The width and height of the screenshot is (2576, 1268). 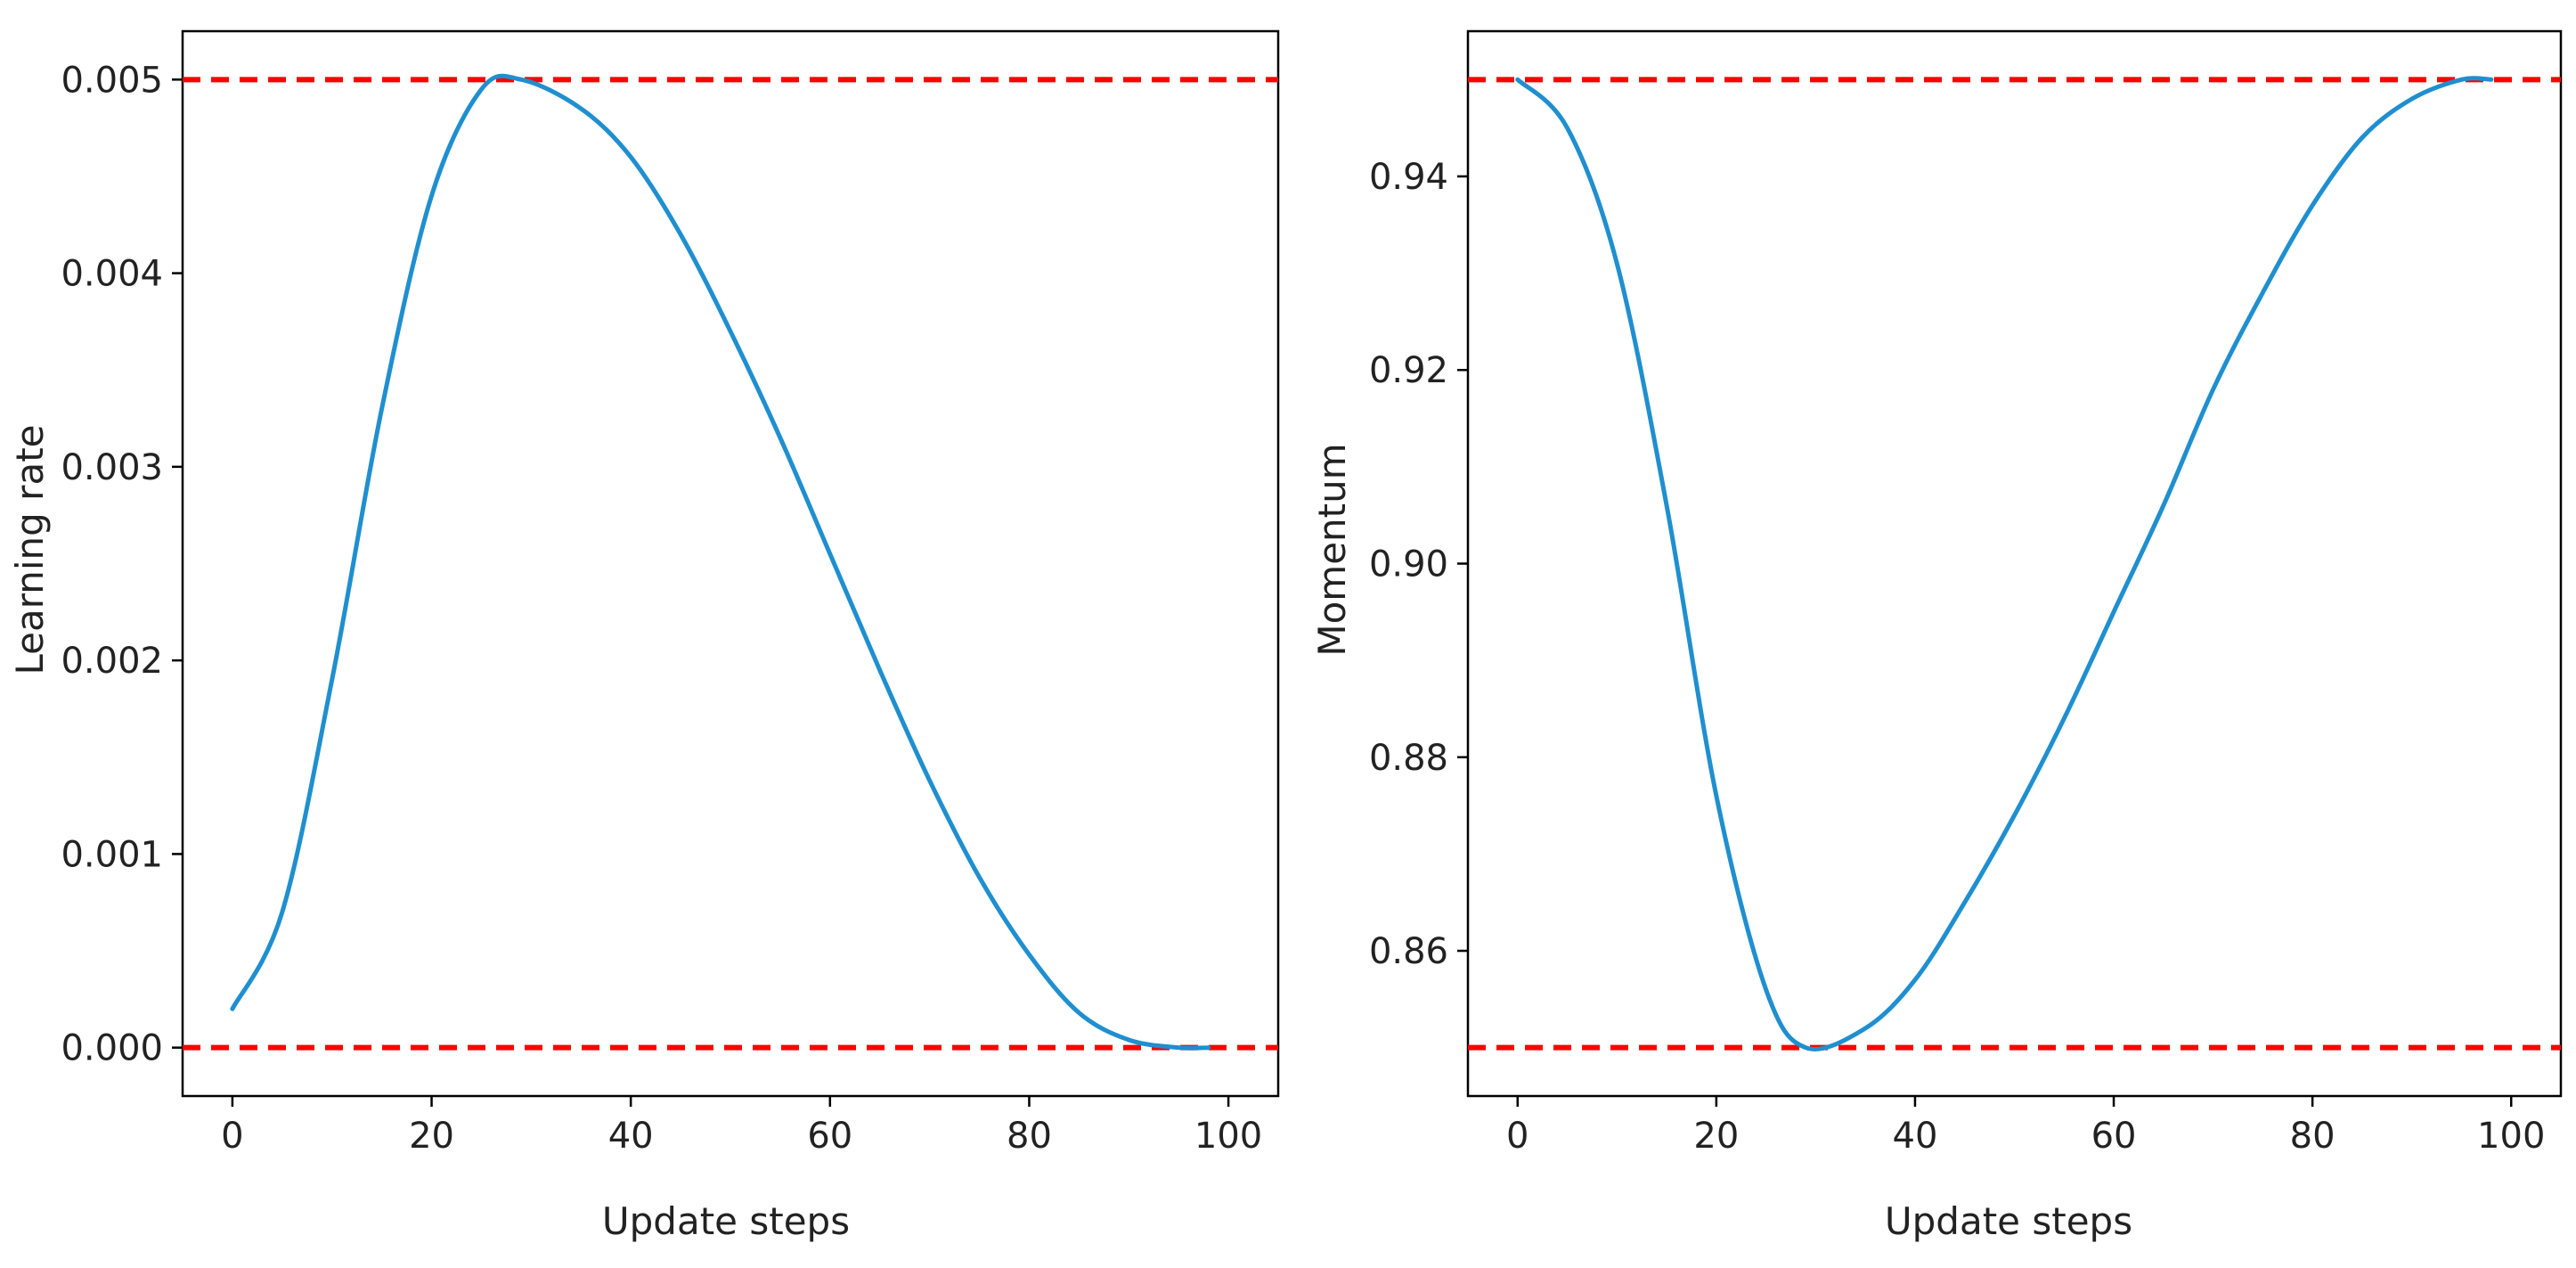 What do you see at coordinates (2009, 1221) in the screenshot?
I see `momentum-x-axis-label: Update steps` at bounding box center [2009, 1221].